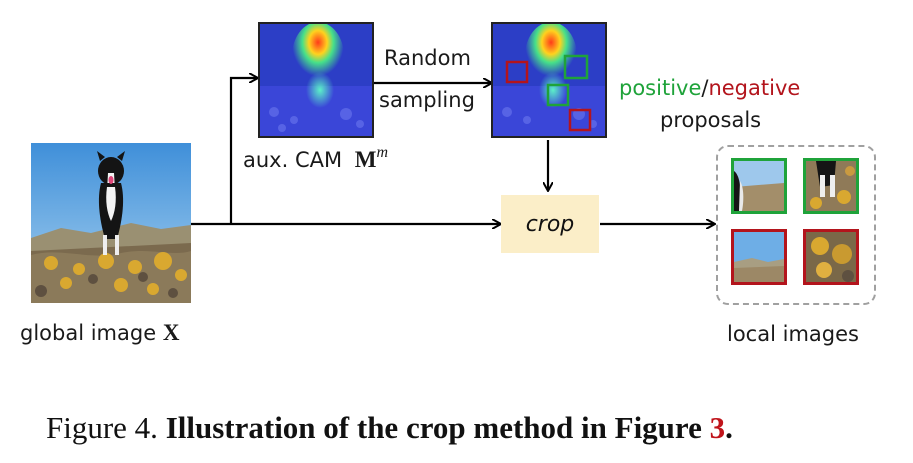 This screenshot has height=463, width=913. I want to click on caption-figure-link: 3, so click(717, 427).